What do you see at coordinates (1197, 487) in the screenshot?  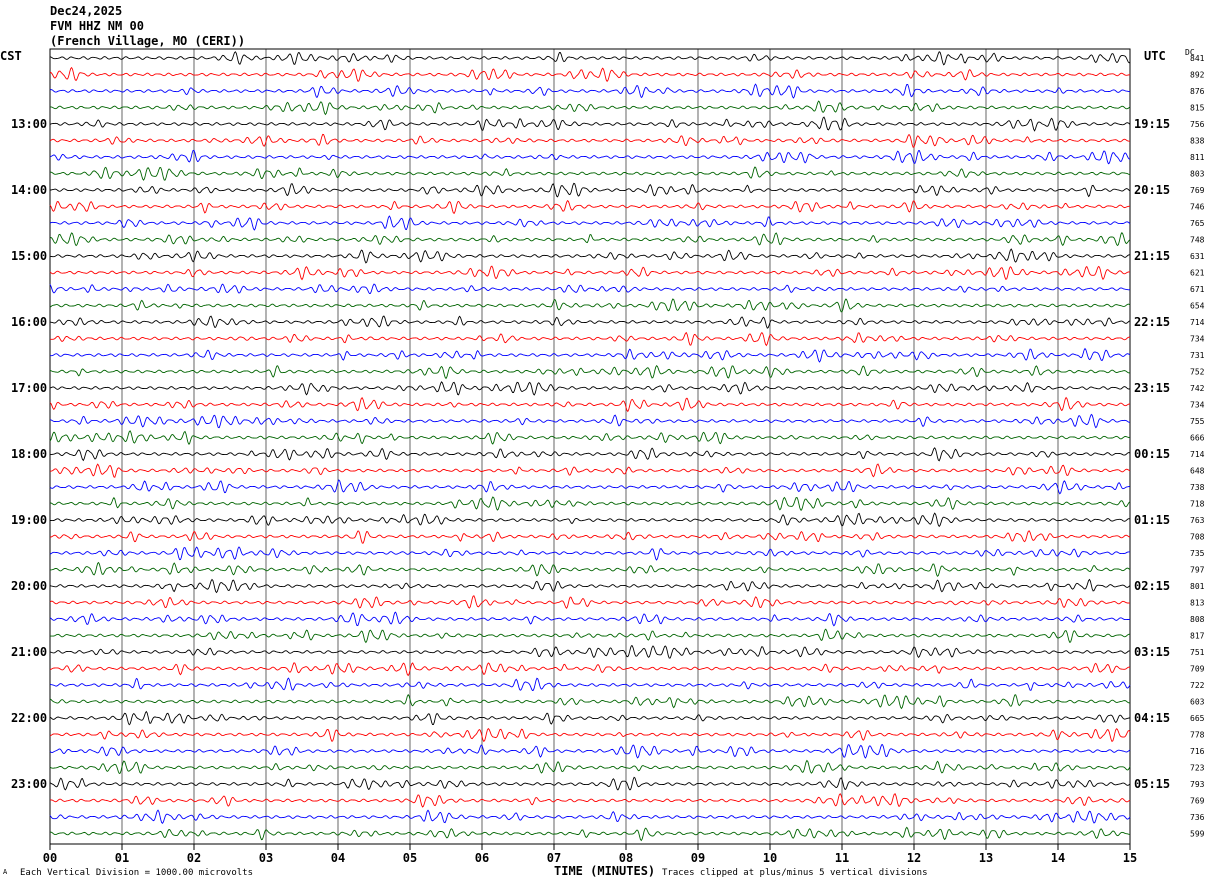 I see `dc-offset-label: 738` at bounding box center [1197, 487].